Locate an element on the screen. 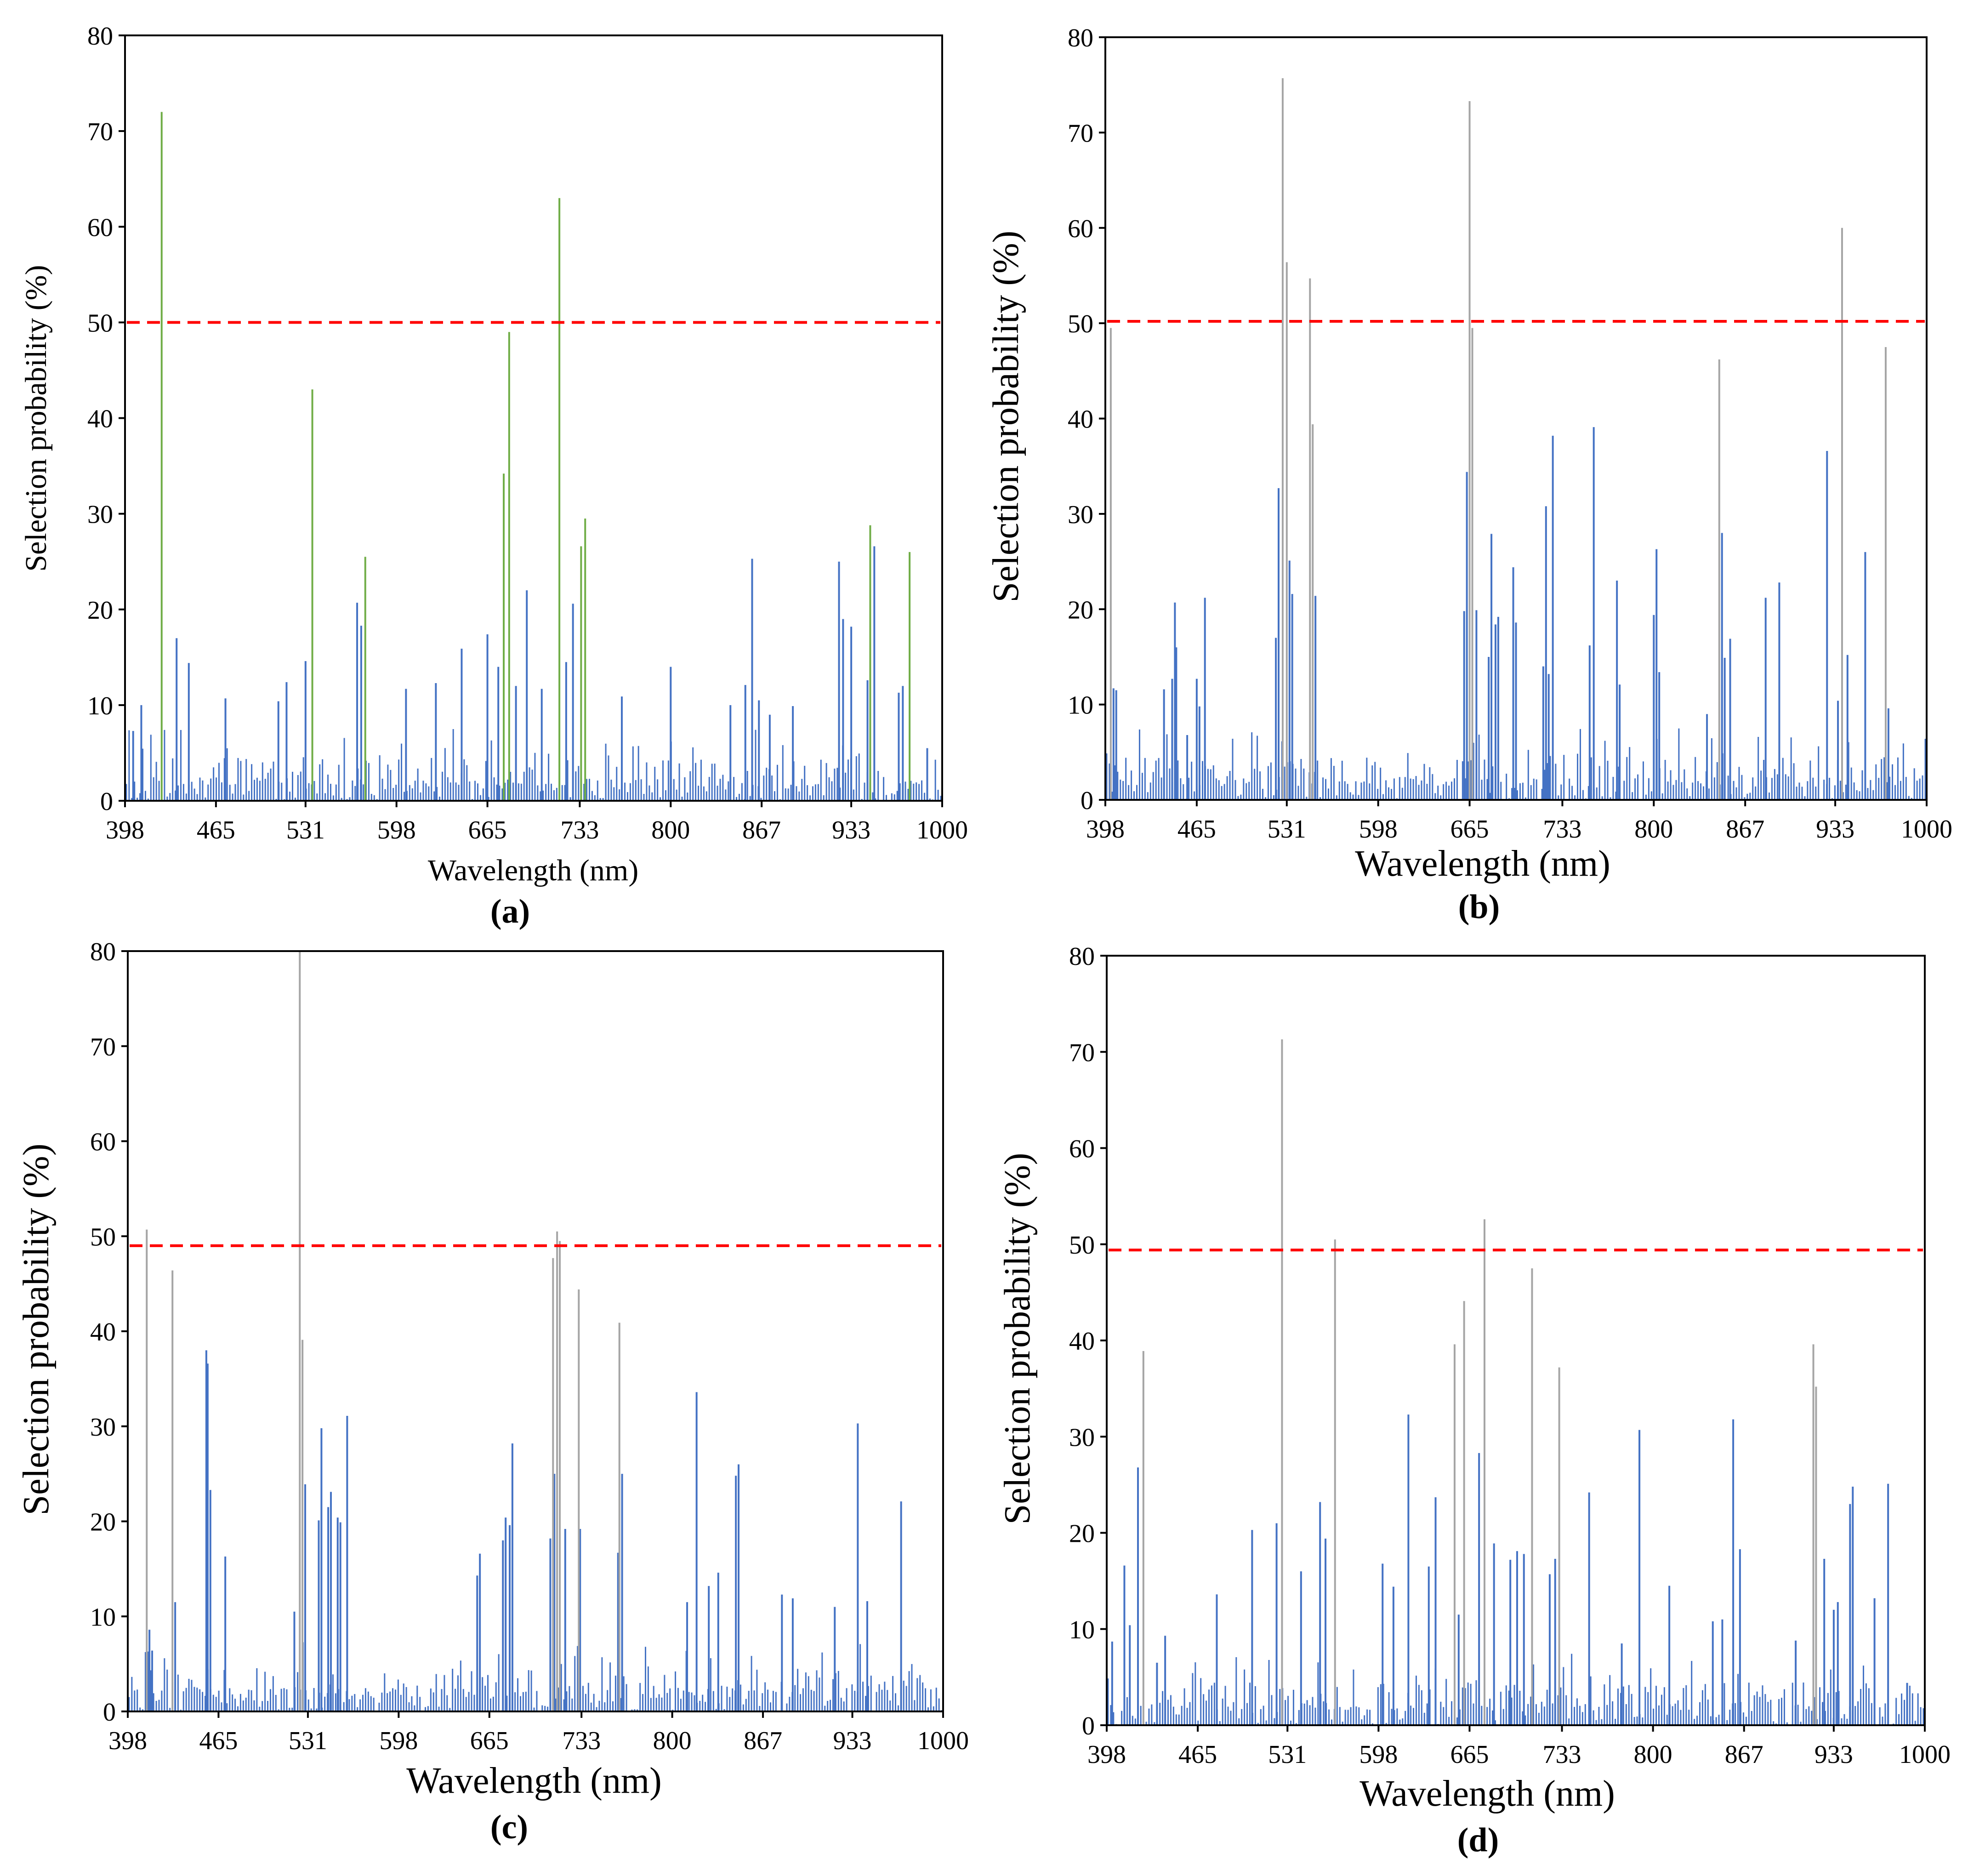  panel-label: (c) is located at coordinates (509, 1827).